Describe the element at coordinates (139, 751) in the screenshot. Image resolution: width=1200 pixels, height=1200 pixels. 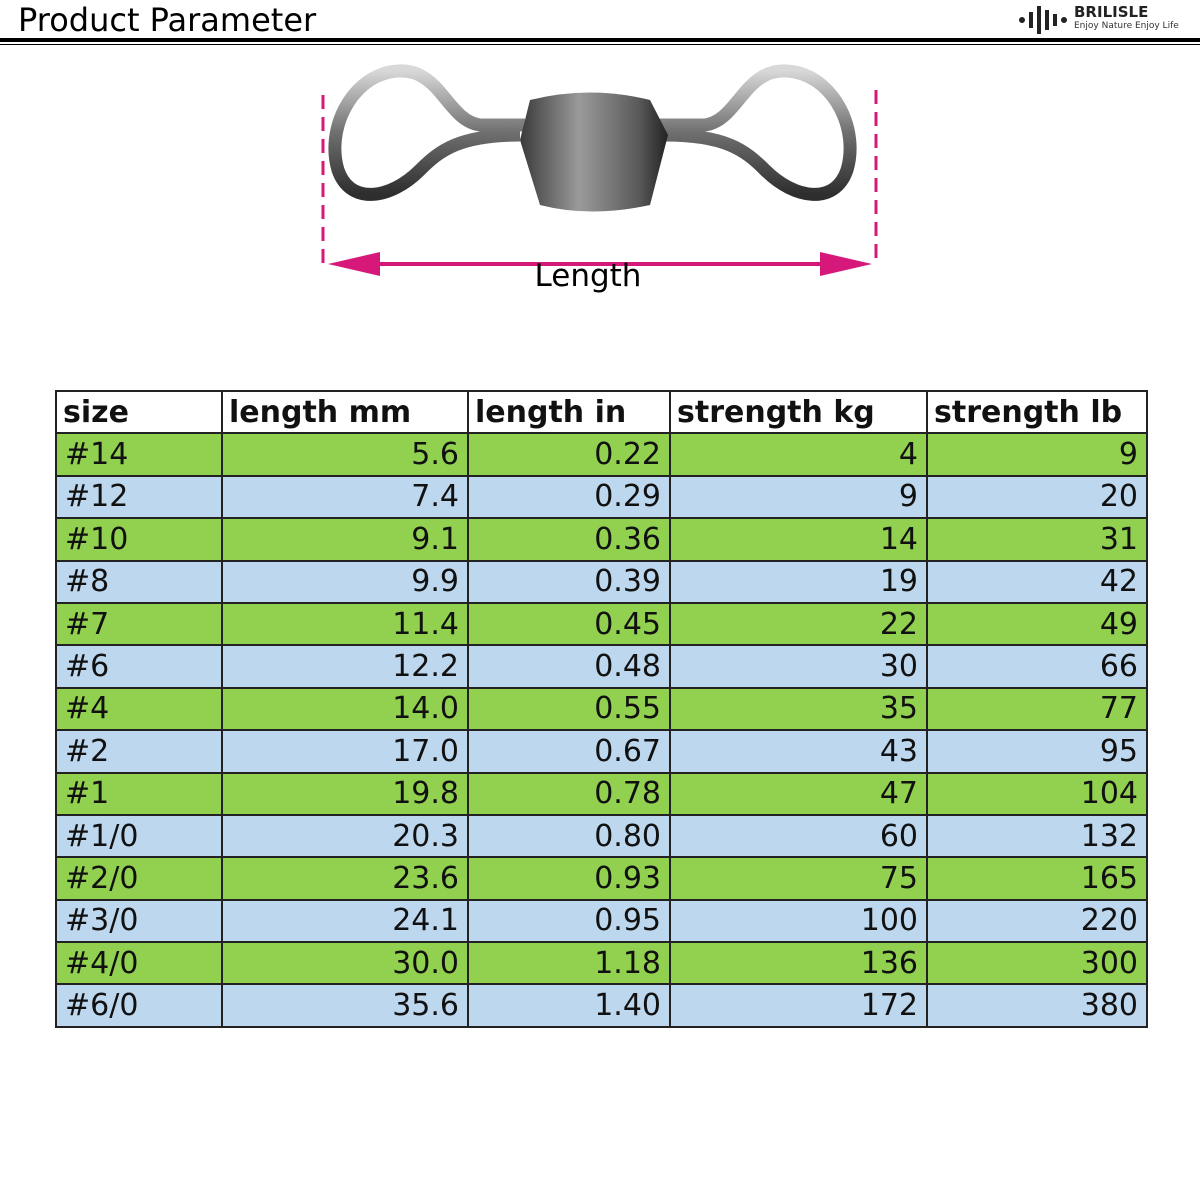
I see `size-cell: #2` at that location.